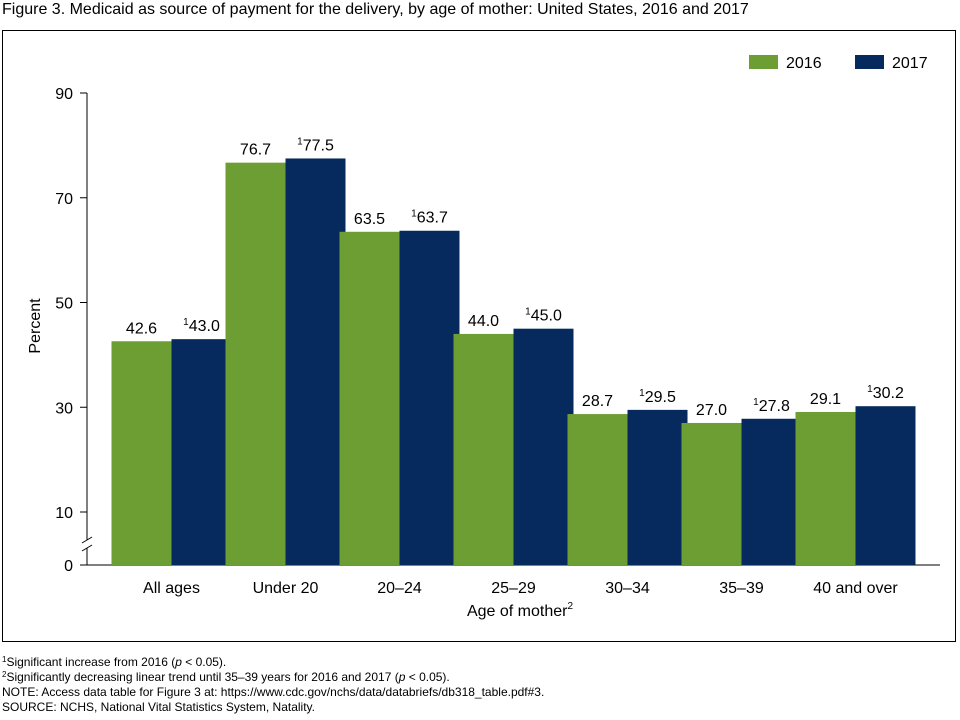  I want to click on data-label-2016-20-24: 63.5, so click(369, 219).